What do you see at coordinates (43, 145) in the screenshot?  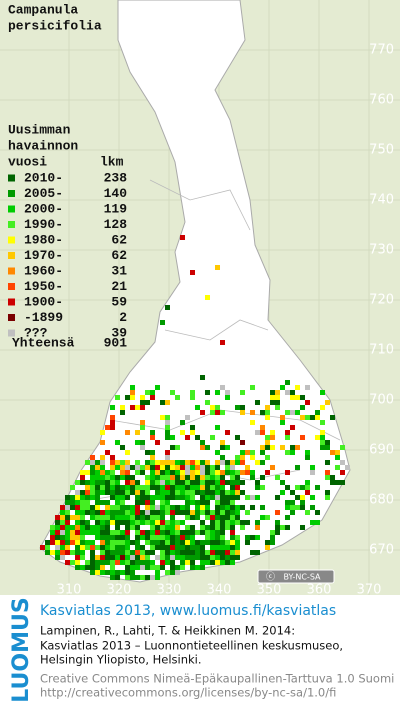 I see `legend-header: havainnon` at bounding box center [43, 145].